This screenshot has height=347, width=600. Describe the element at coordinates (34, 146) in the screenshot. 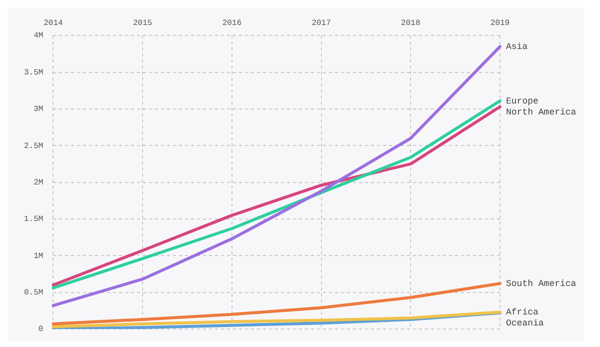

I see `y-tick-label: 2.5M` at that location.